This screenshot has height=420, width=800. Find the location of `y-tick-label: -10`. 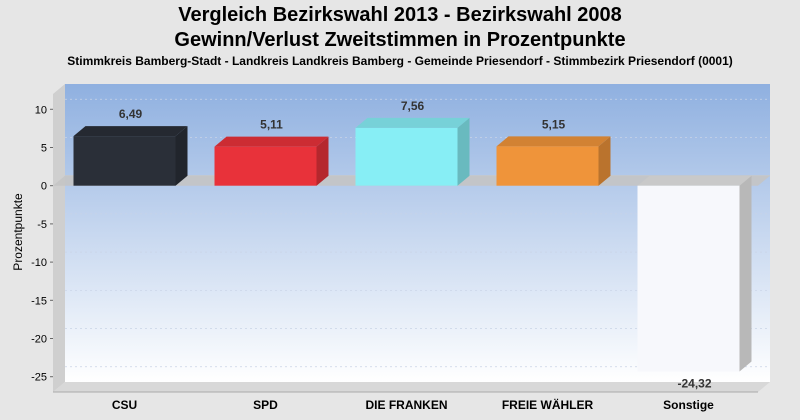

y-tick-label: -10 is located at coordinates (39, 263).